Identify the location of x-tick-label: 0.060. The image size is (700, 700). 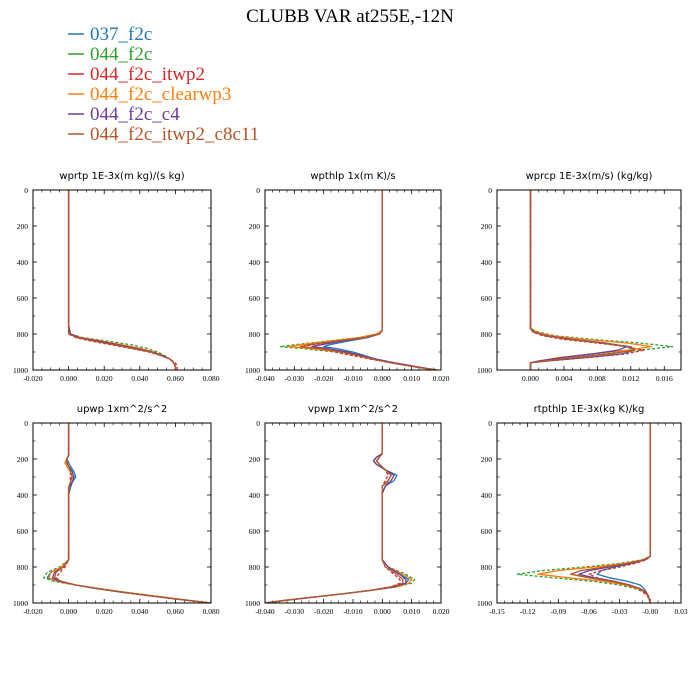
(175, 378).